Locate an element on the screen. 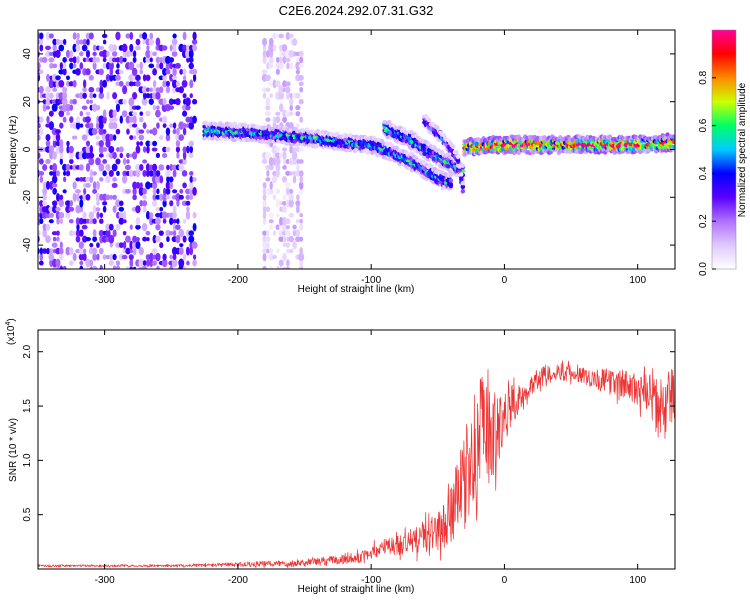  colorbar-ticks: 0.0 0.2 0.4 0.6 0.8 is located at coordinates (707, 173).